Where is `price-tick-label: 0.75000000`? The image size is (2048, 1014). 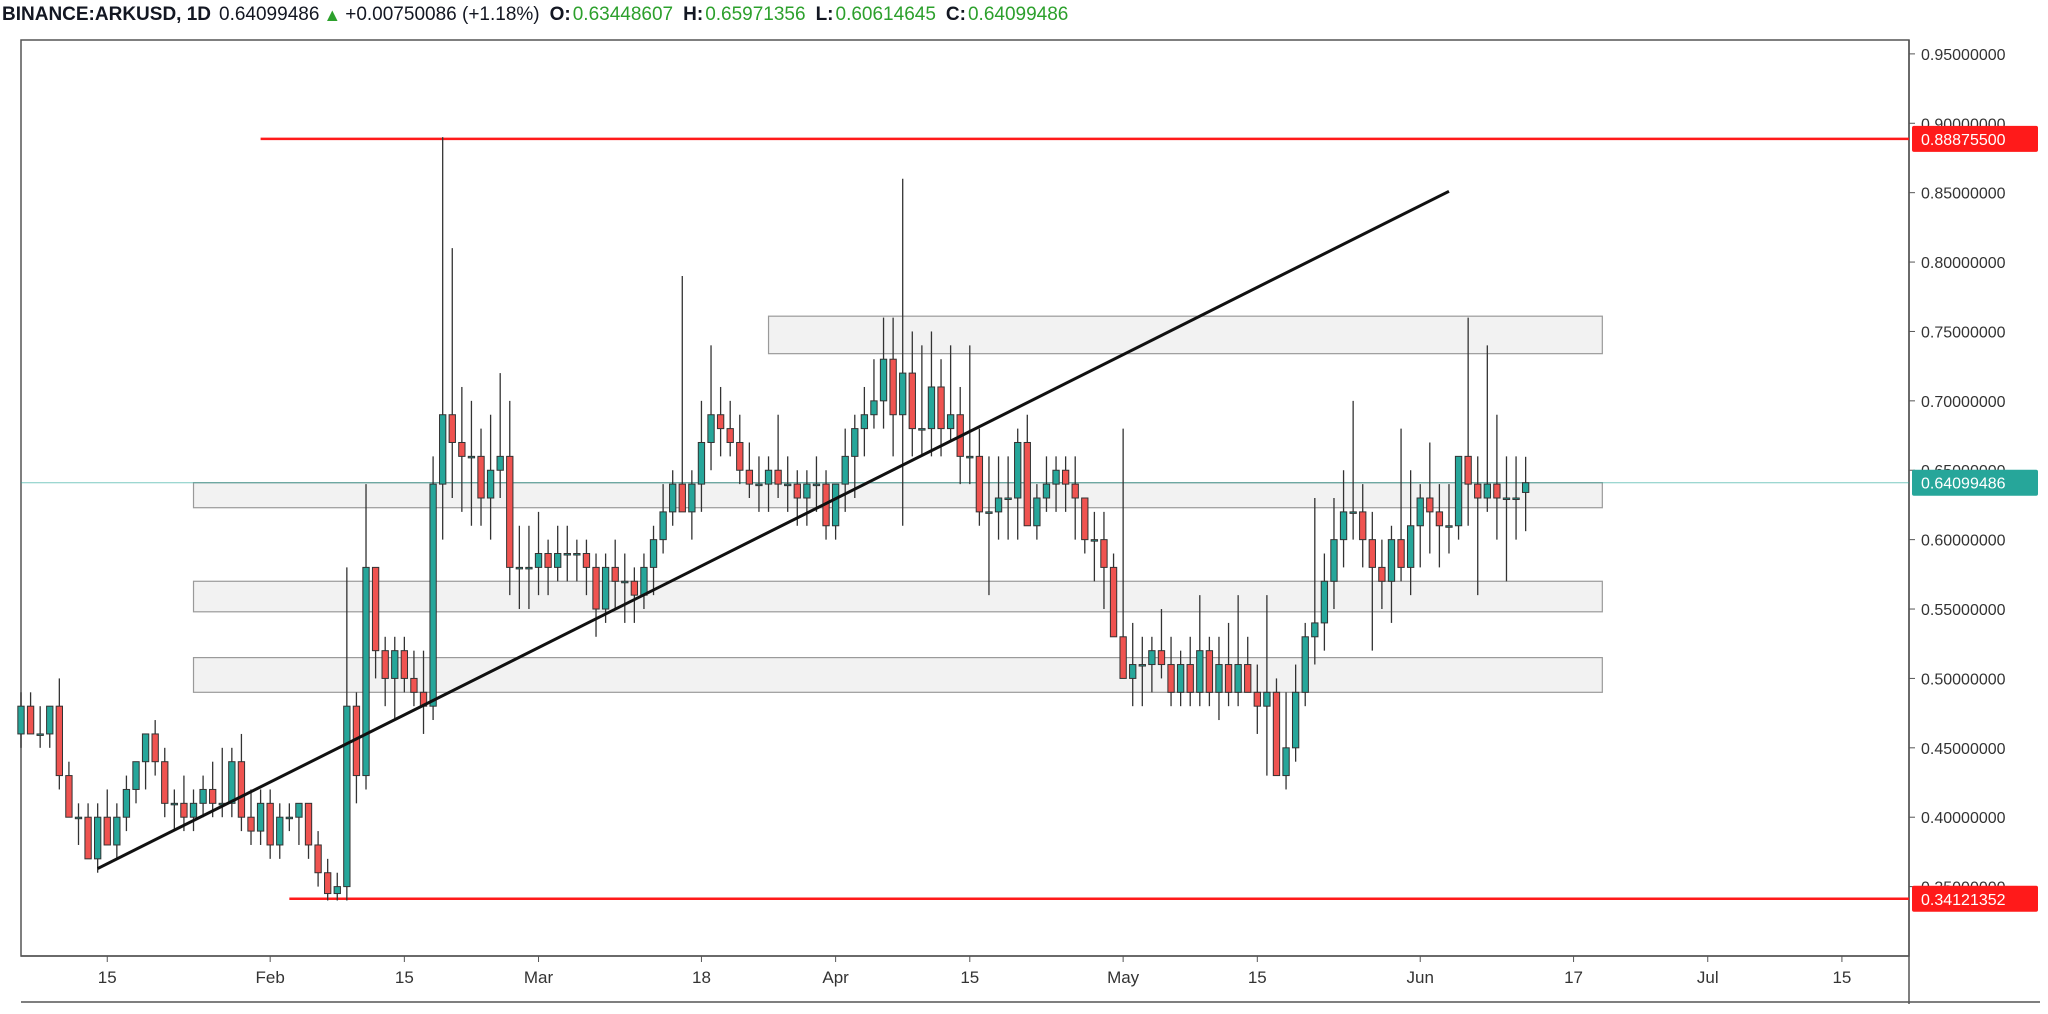 price-tick-label: 0.75000000 is located at coordinates (1963, 332).